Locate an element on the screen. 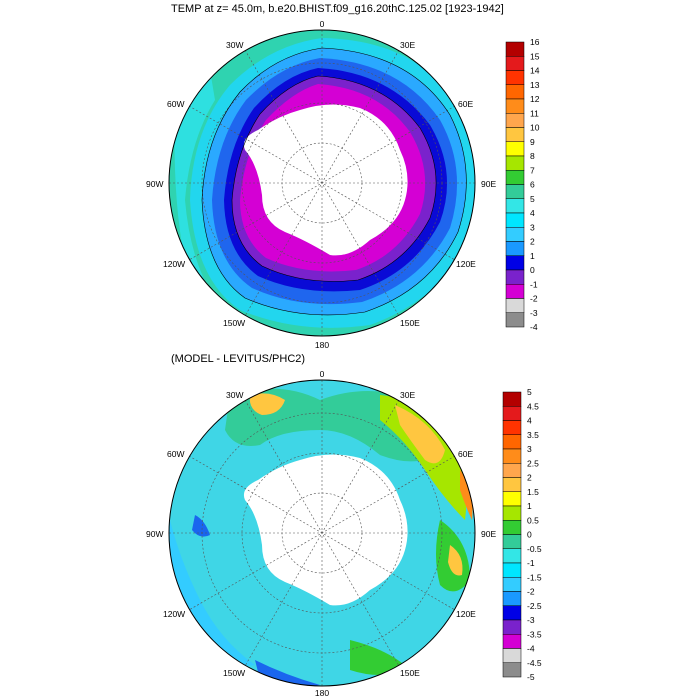 This screenshot has height=700, width=700. bottom-lon-label-150w: 150W is located at coordinates (234, 673).